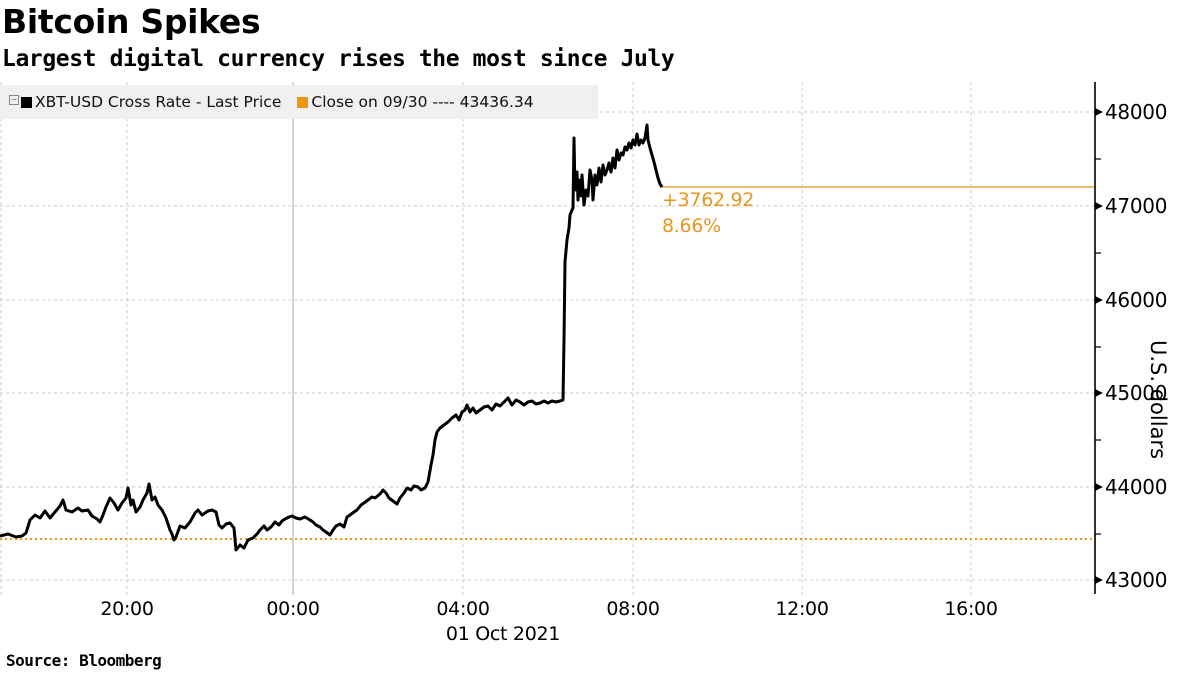 This screenshot has width=1200, height=675. I want to click on percent-annotation: 8.66%, so click(691, 226).